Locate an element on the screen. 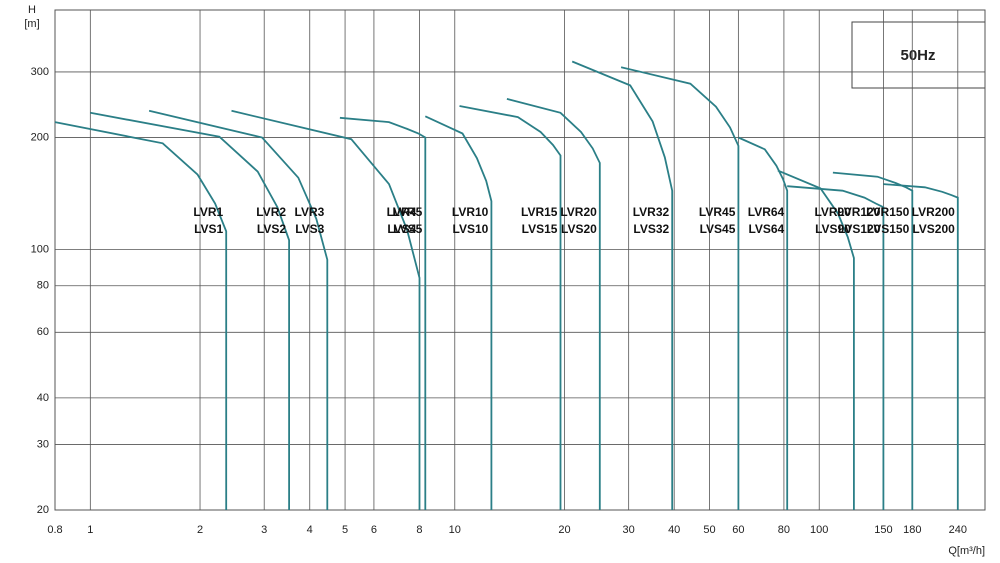  curve-label: LVR5 is located at coordinates (407, 212).